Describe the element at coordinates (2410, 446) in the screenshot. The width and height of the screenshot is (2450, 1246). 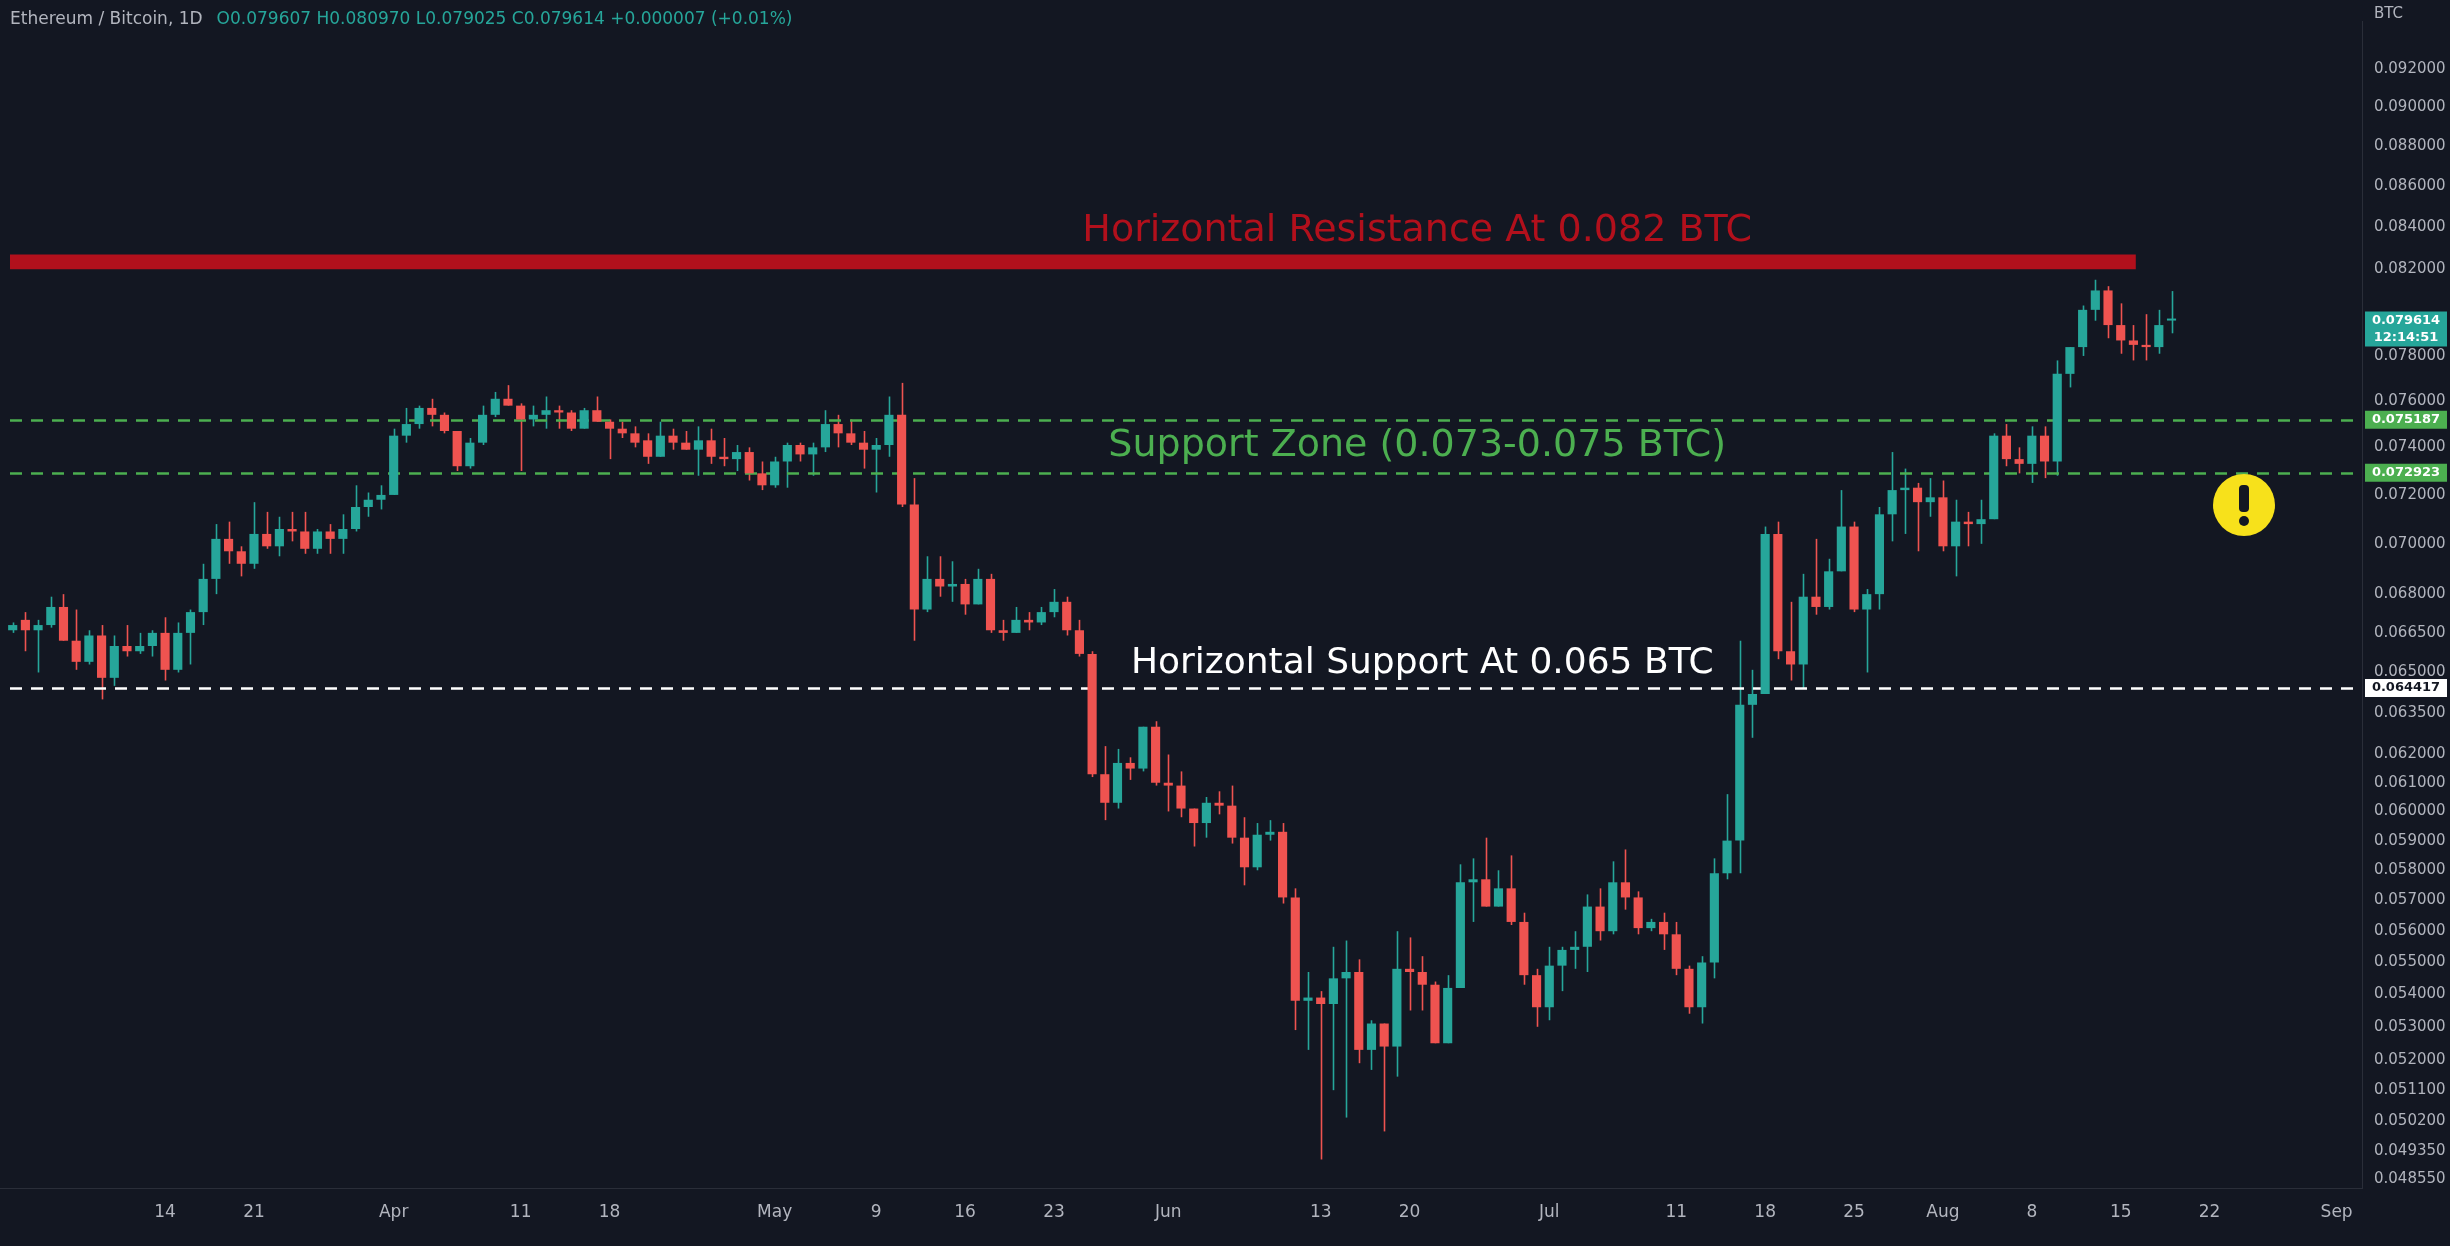
I see `y-tick-label: 0.074000` at that location.